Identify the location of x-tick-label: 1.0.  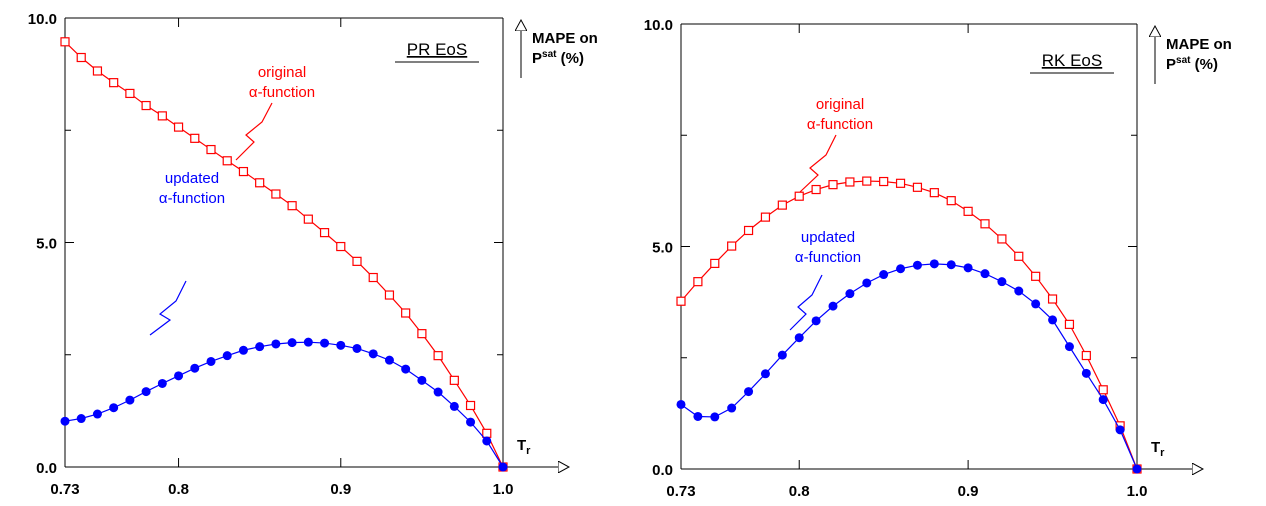
(503, 489).